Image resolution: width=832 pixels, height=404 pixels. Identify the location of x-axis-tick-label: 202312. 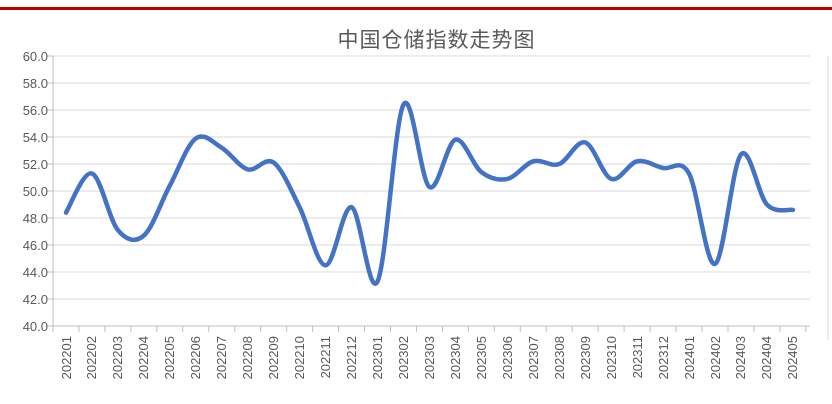
(663, 358).